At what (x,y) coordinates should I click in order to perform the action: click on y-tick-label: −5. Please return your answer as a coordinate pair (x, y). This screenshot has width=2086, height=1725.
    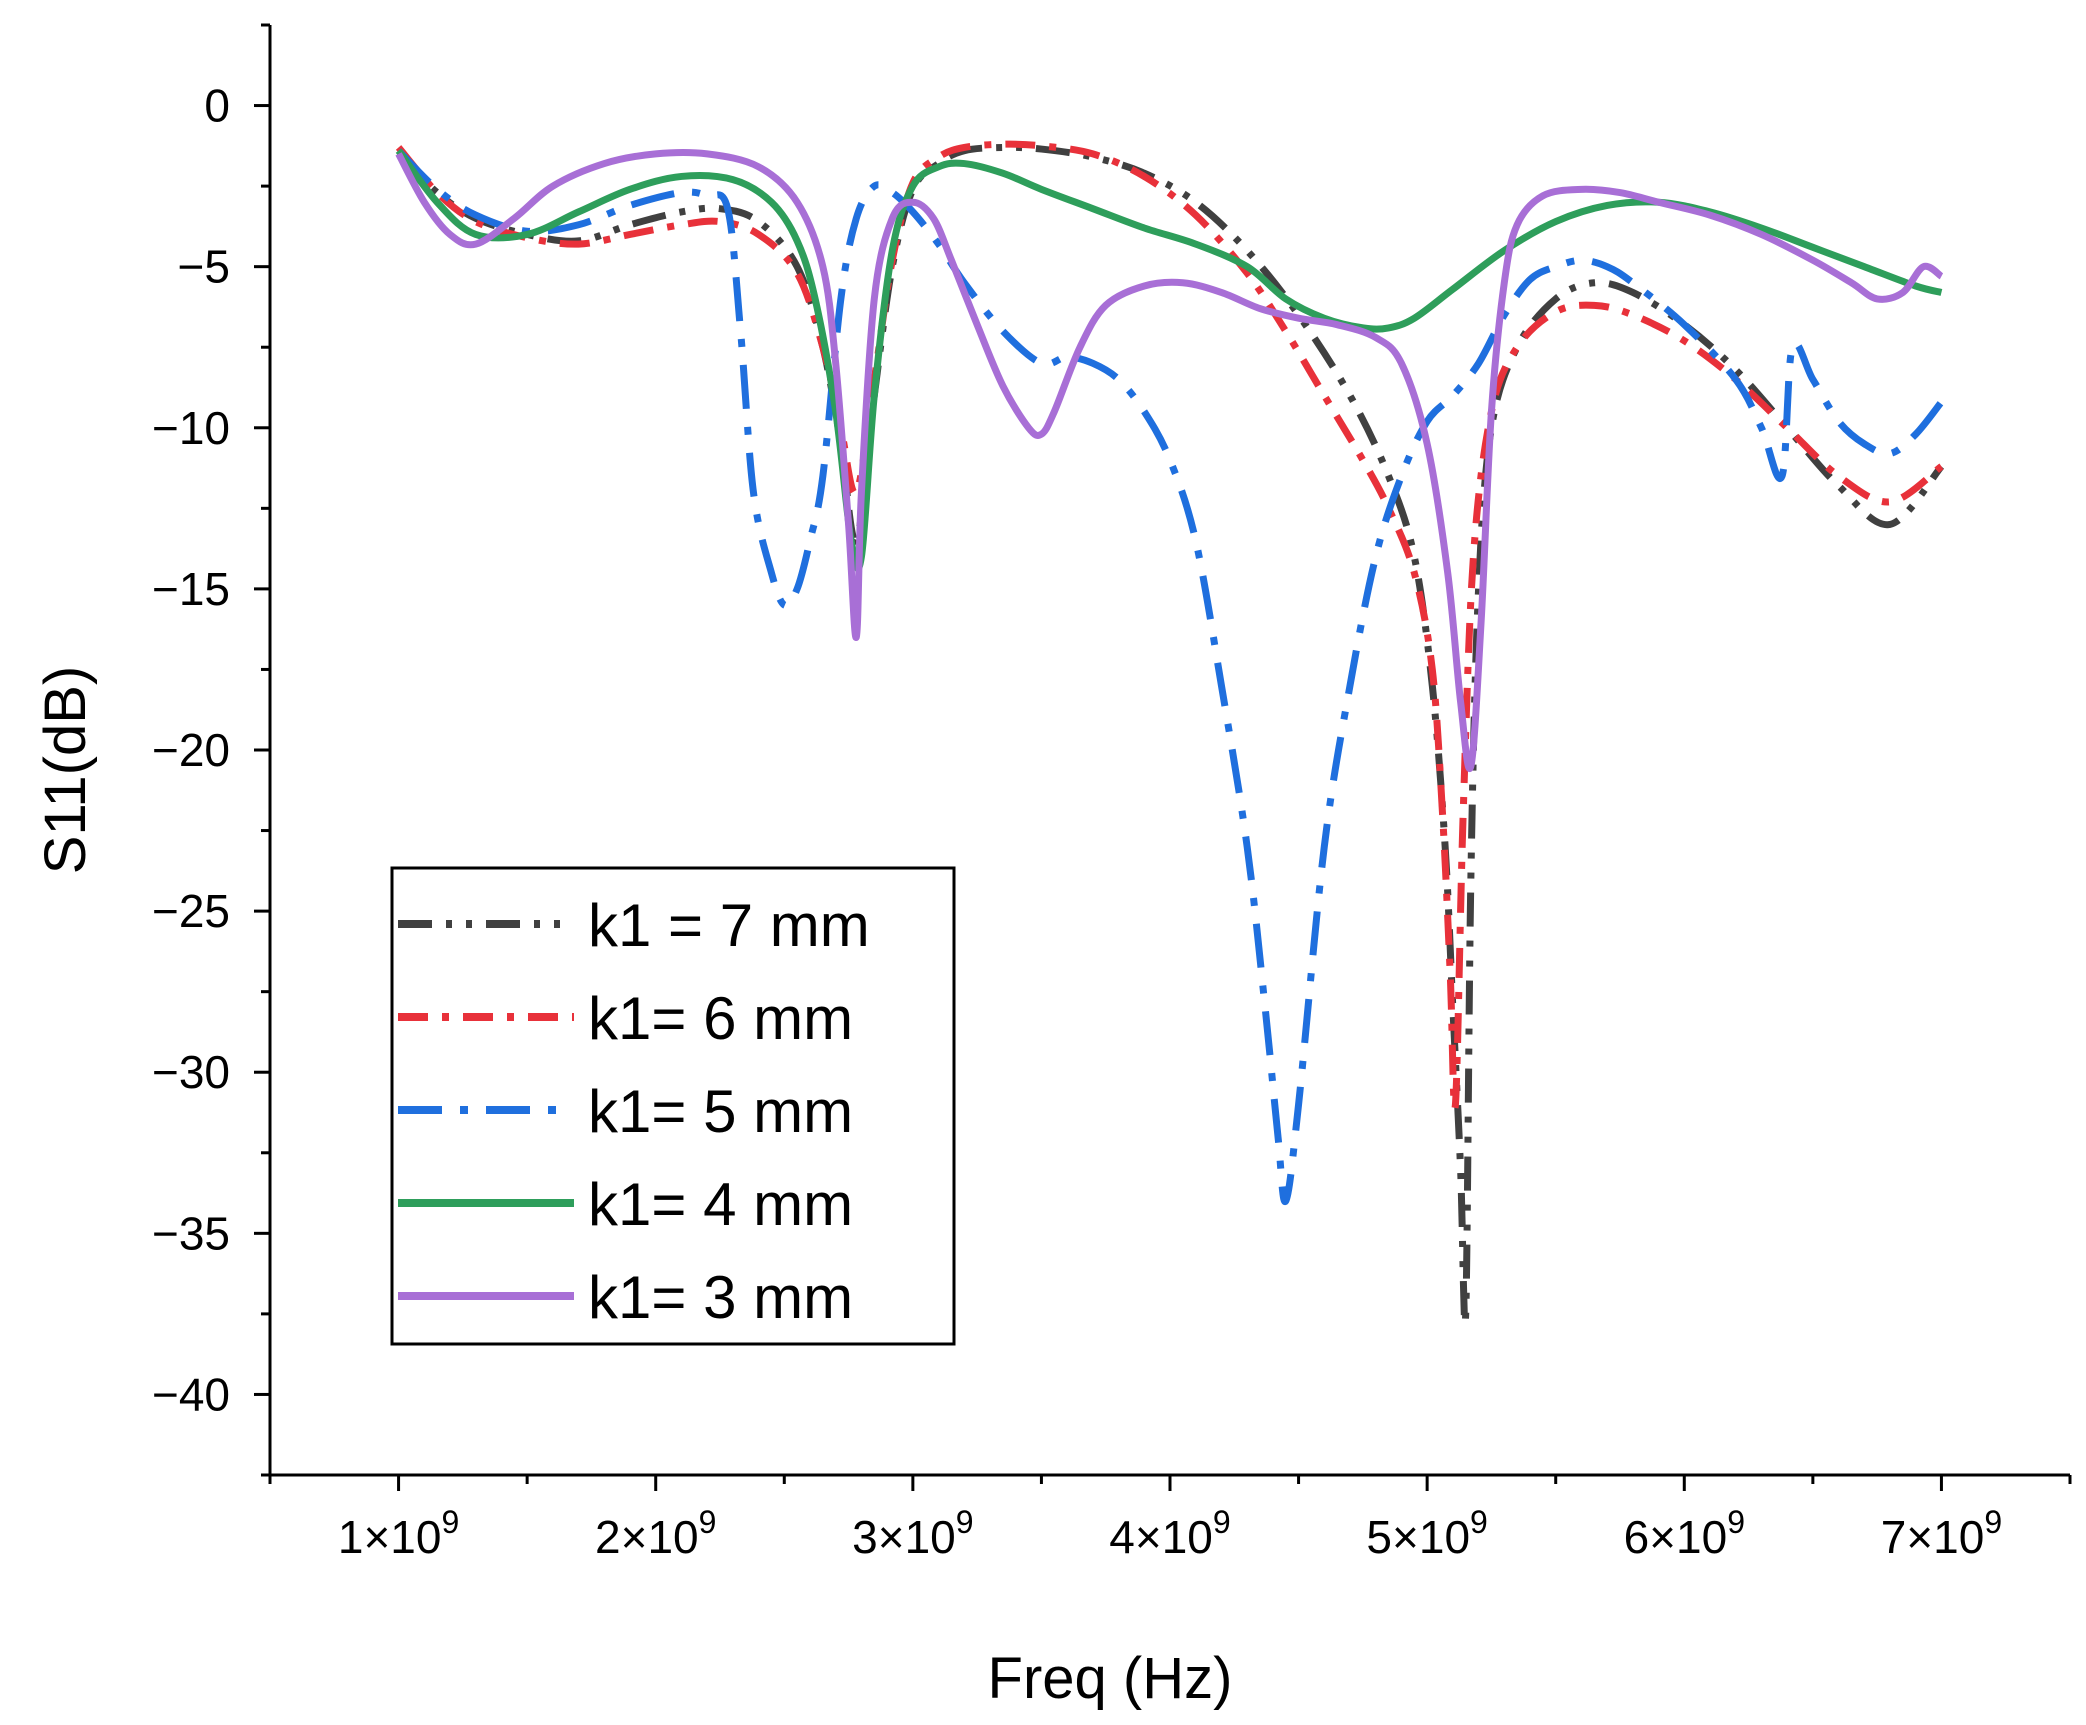
    Looking at the image, I should click on (204, 267).